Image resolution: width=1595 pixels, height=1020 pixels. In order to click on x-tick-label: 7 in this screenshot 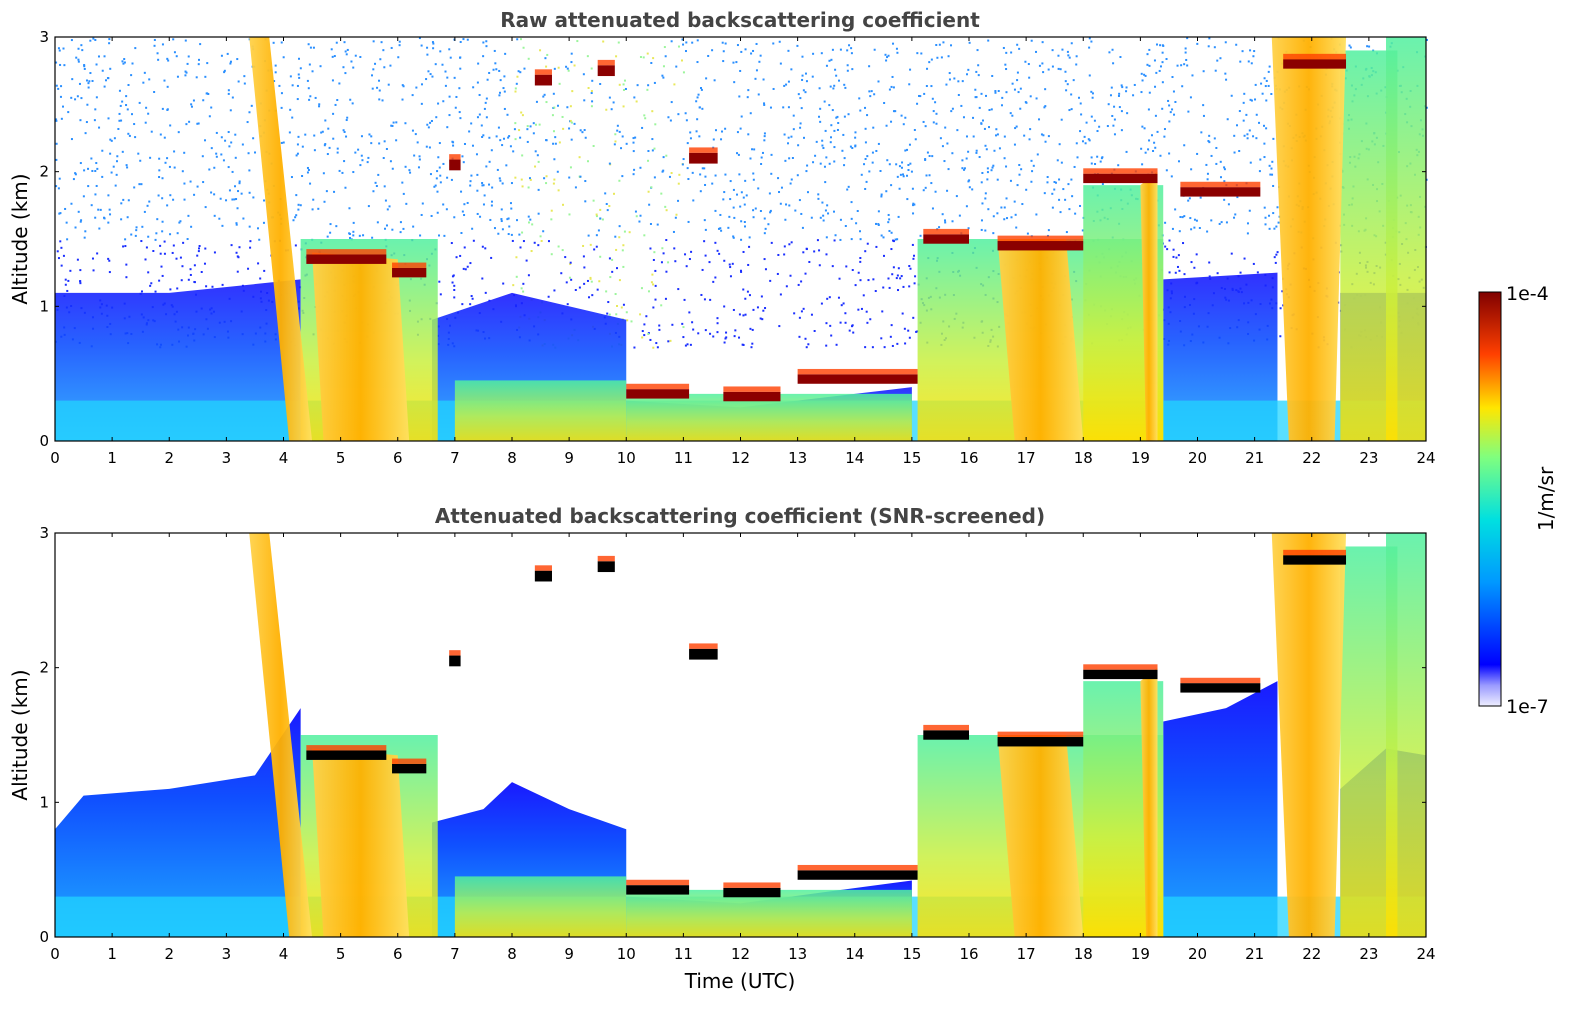, I will do `click(455, 458)`.